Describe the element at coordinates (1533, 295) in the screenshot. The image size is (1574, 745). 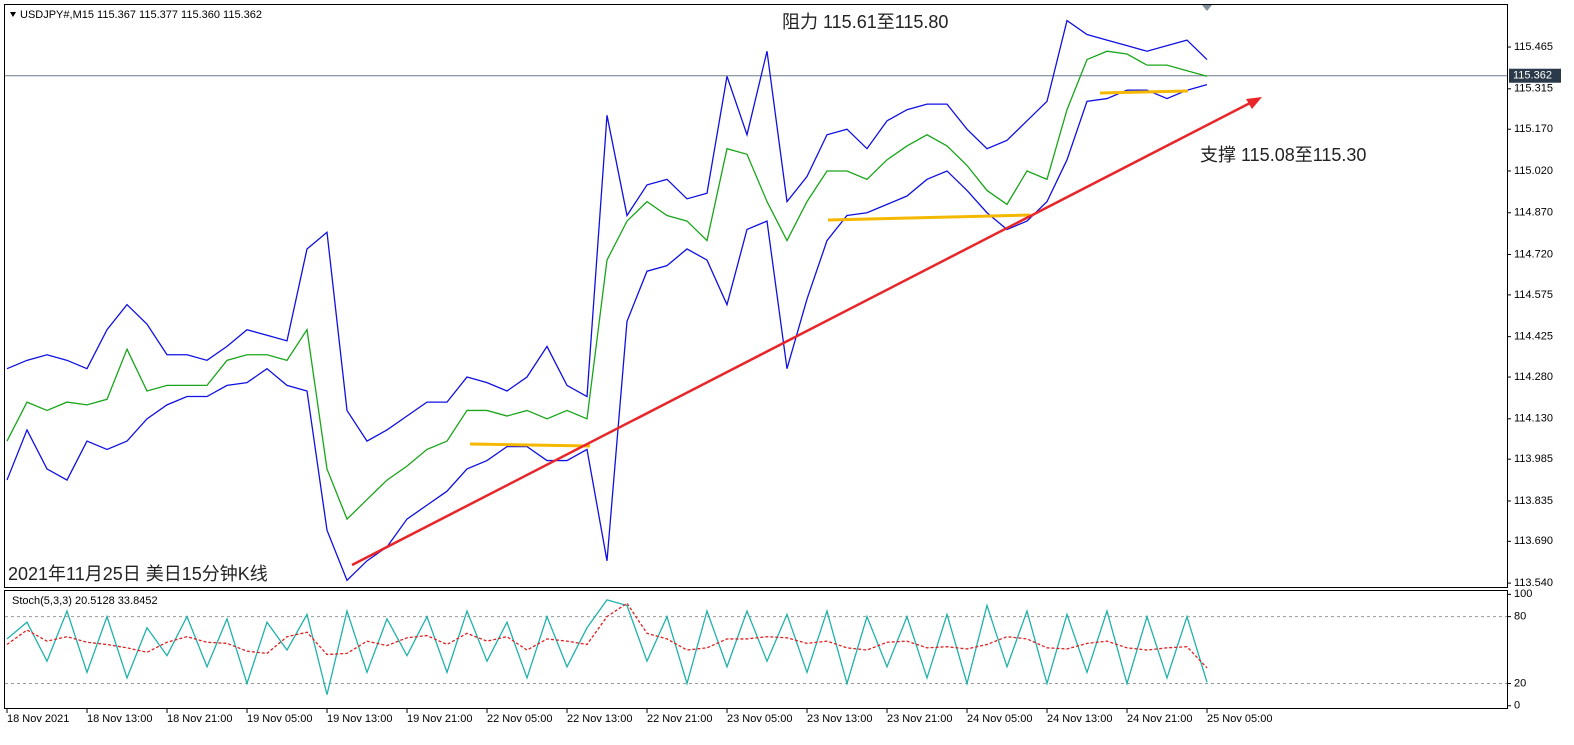
I see `y-tick-label: 114.575` at that location.